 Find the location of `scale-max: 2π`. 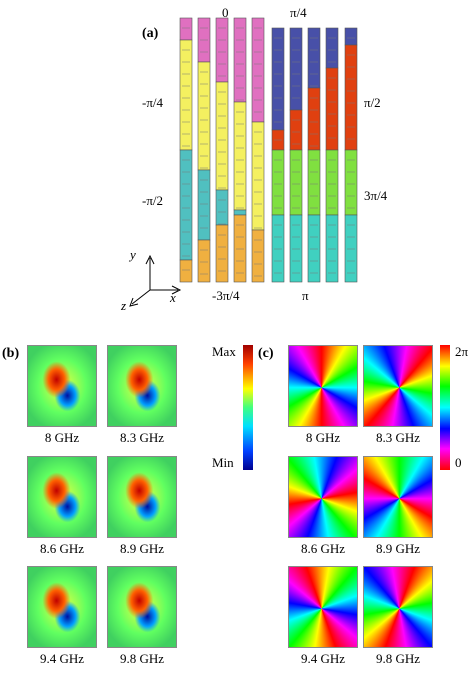

scale-max: 2π is located at coordinates (462, 351).